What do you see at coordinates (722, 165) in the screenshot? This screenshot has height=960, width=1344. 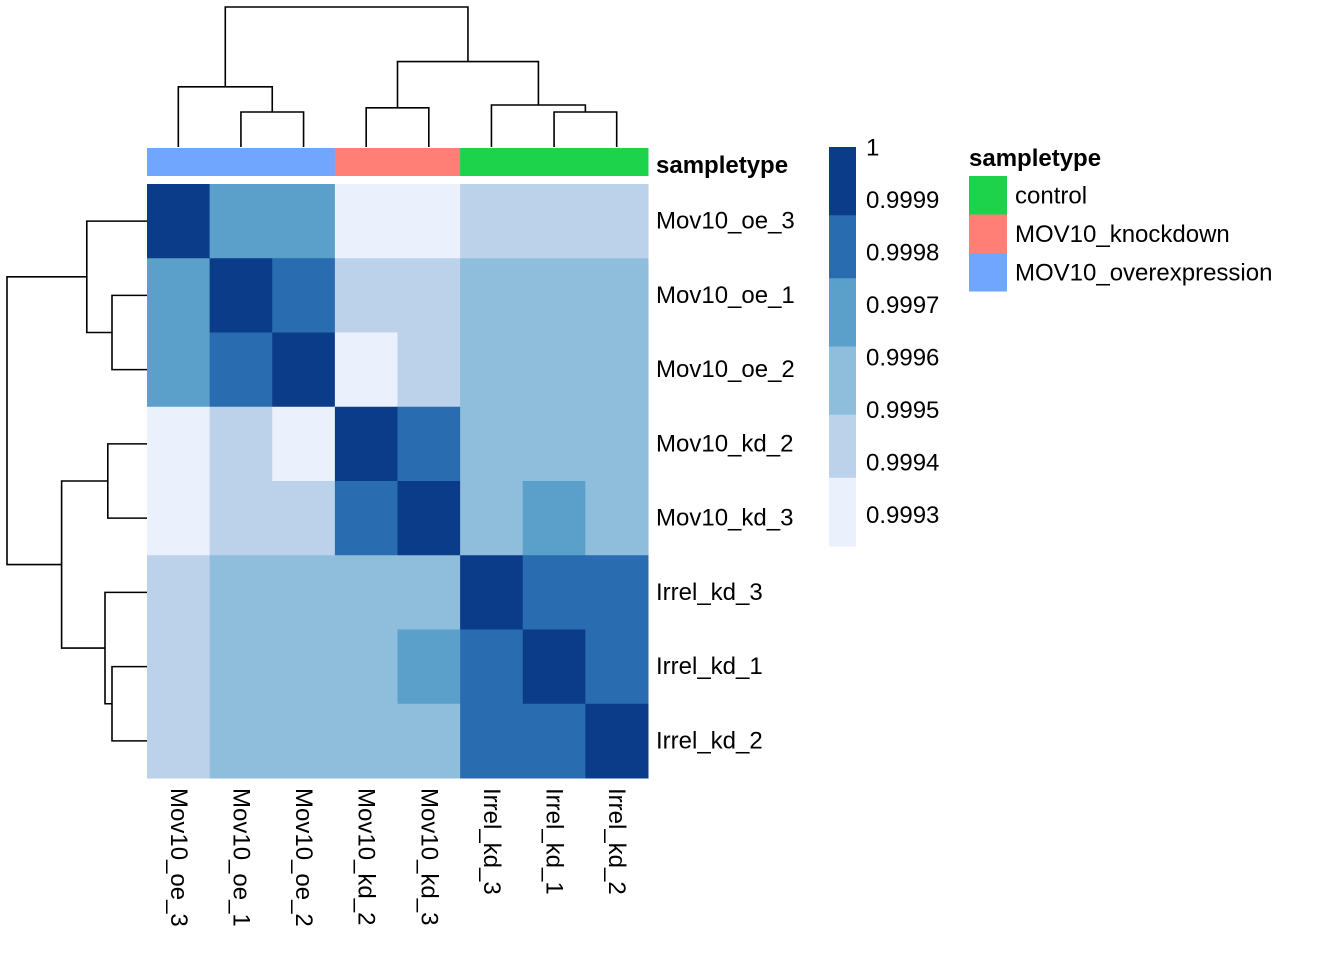 I see `annotation-title: sampletype` at bounding box center [722, 165].